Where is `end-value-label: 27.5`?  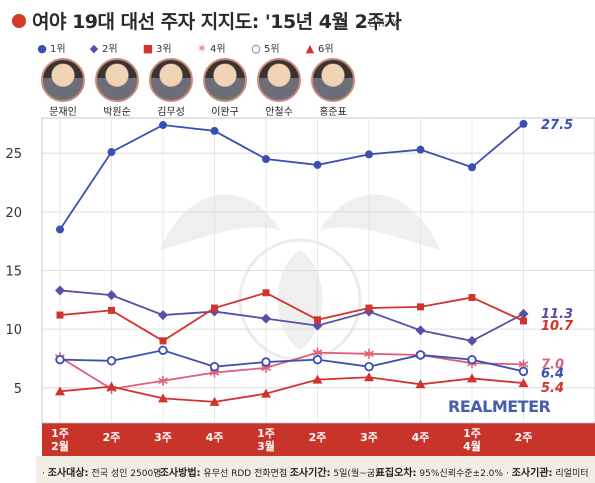
end-value-label: 27.5 is located at coordinates (557, 125).